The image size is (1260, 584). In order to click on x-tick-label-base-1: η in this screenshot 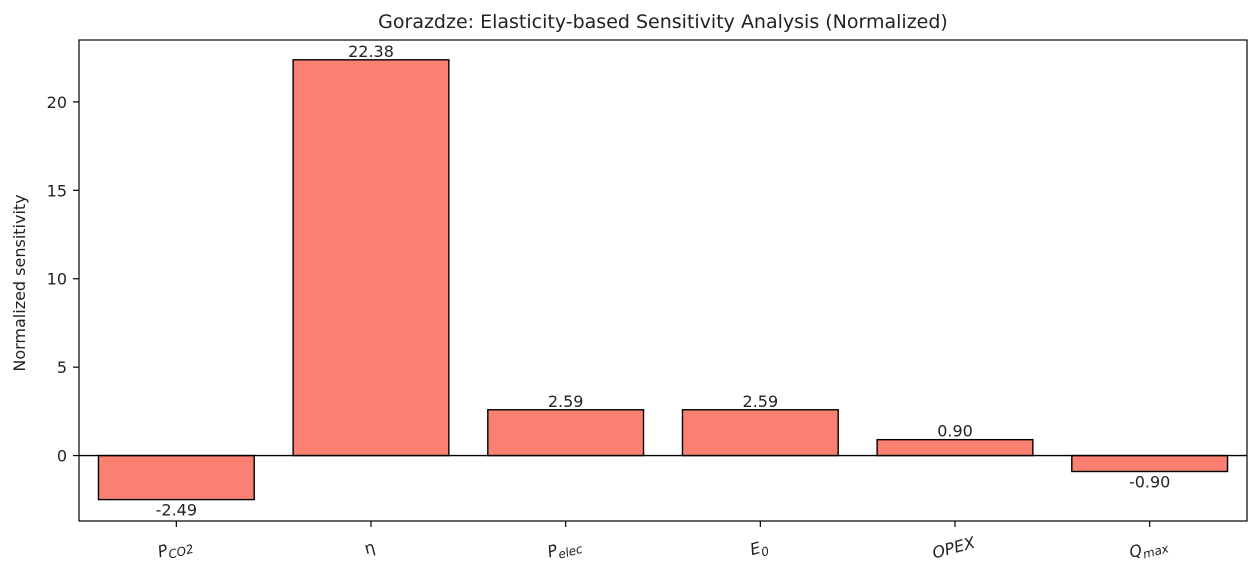, I will do `click(369, 547)`.